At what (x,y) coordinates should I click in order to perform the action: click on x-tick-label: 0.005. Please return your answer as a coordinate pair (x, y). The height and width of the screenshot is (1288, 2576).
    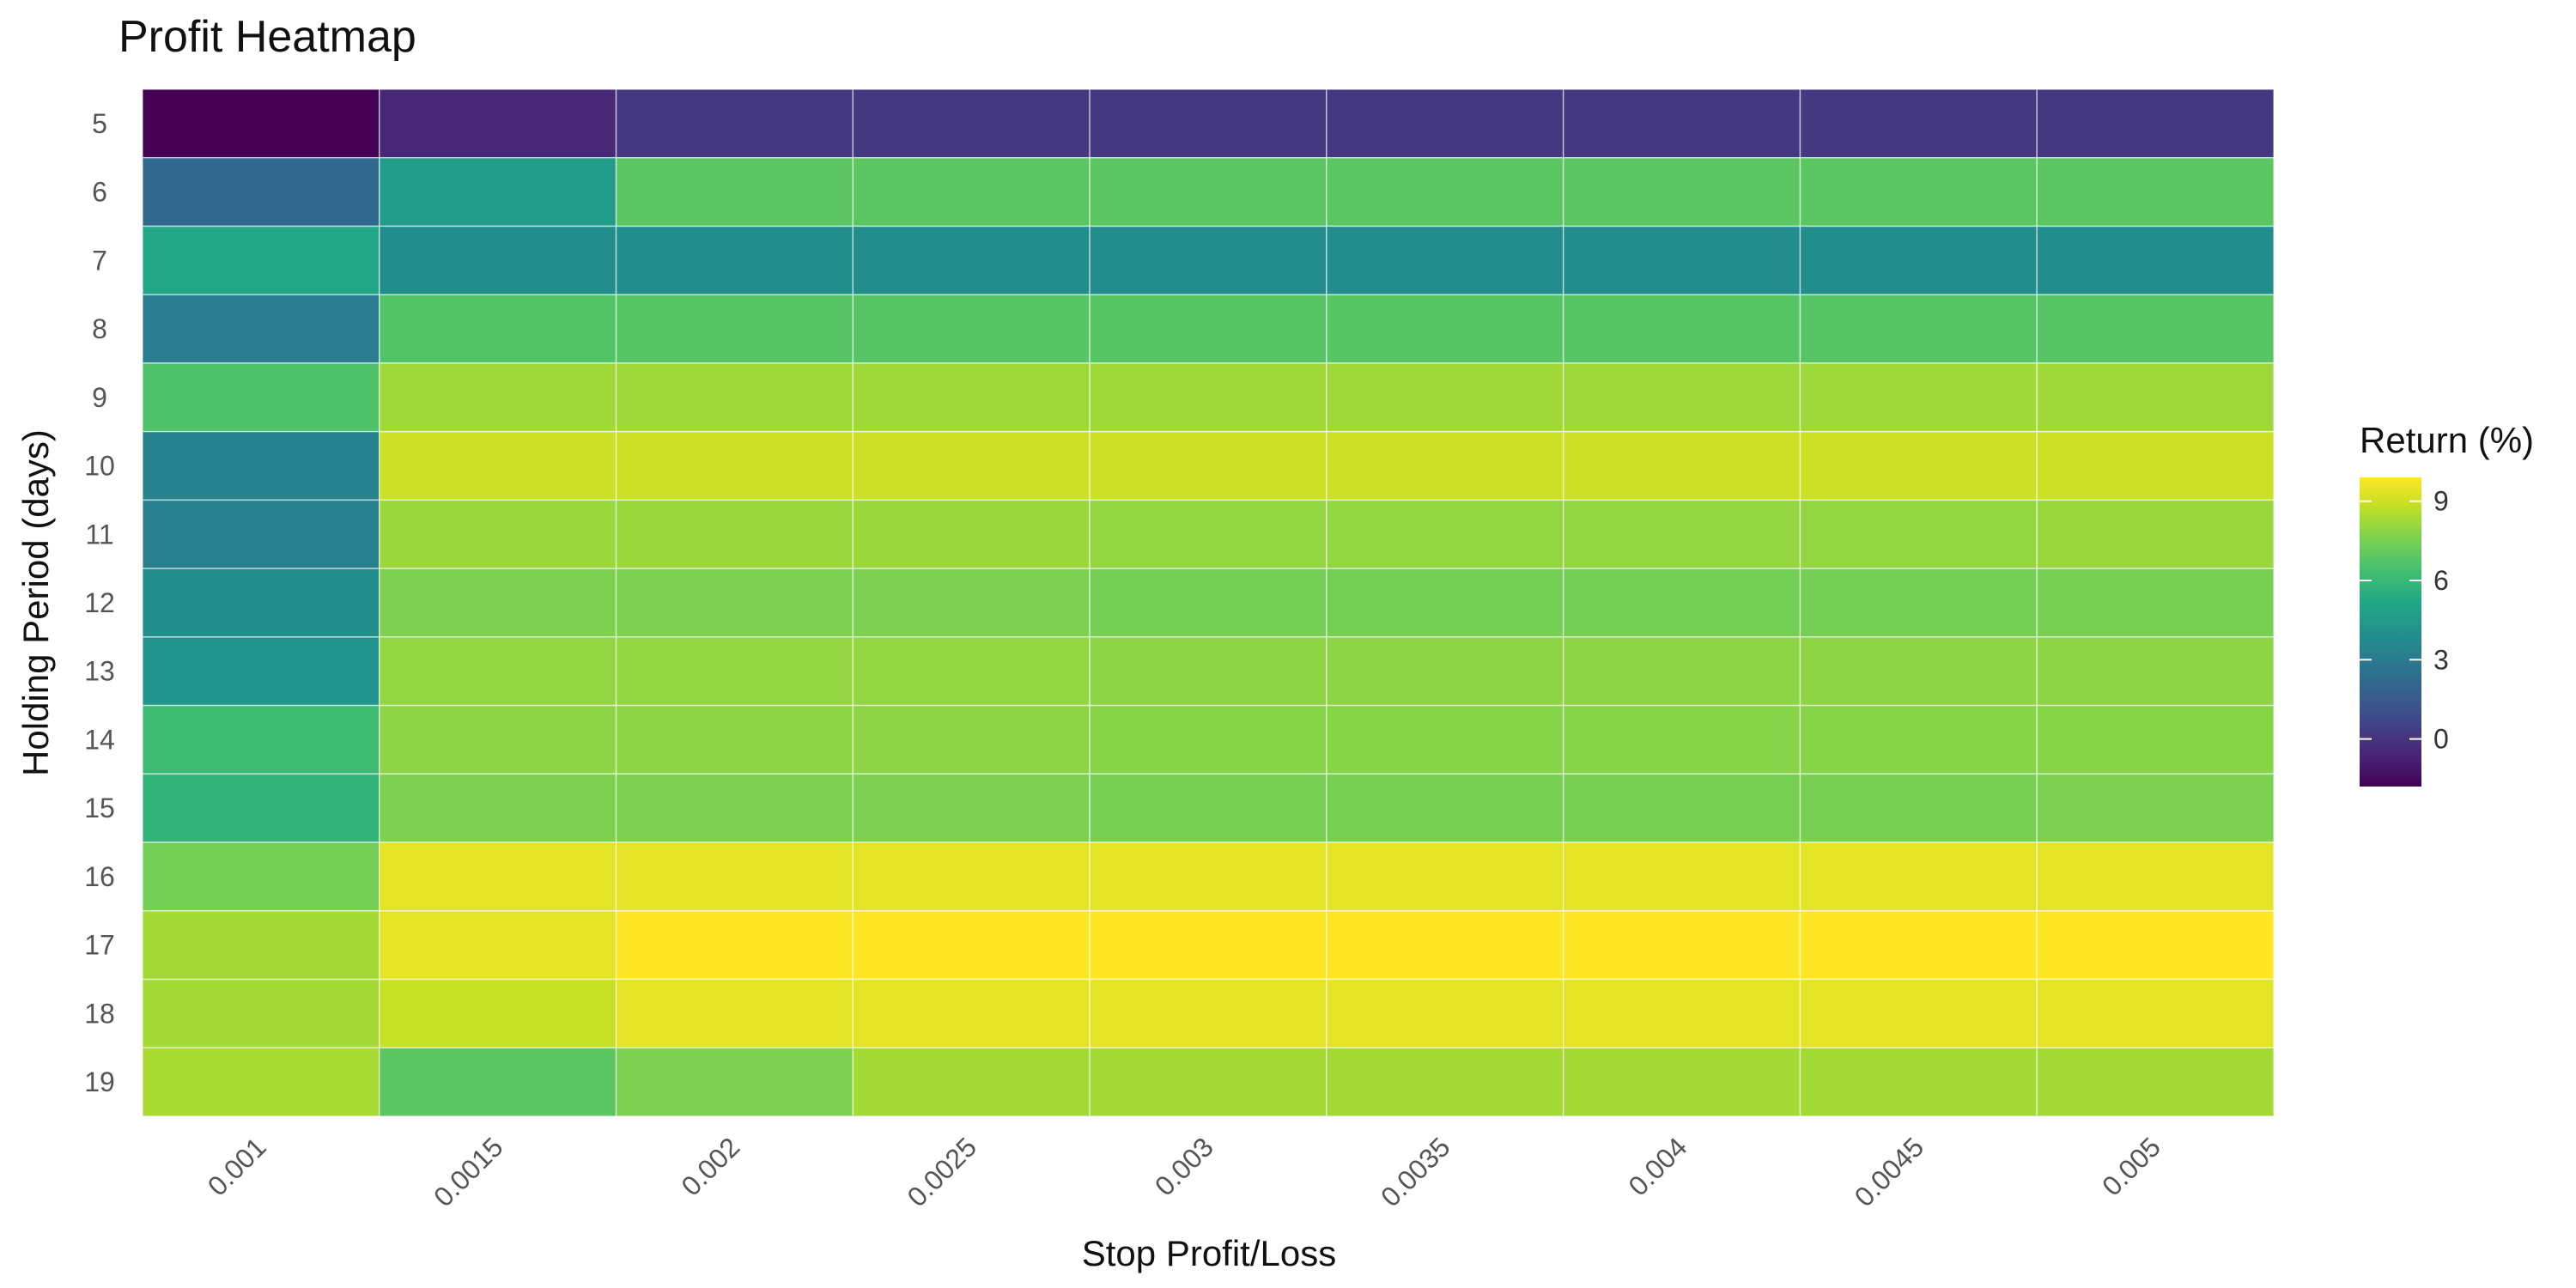
    Looking at the image, I should click on (2131, 1166).